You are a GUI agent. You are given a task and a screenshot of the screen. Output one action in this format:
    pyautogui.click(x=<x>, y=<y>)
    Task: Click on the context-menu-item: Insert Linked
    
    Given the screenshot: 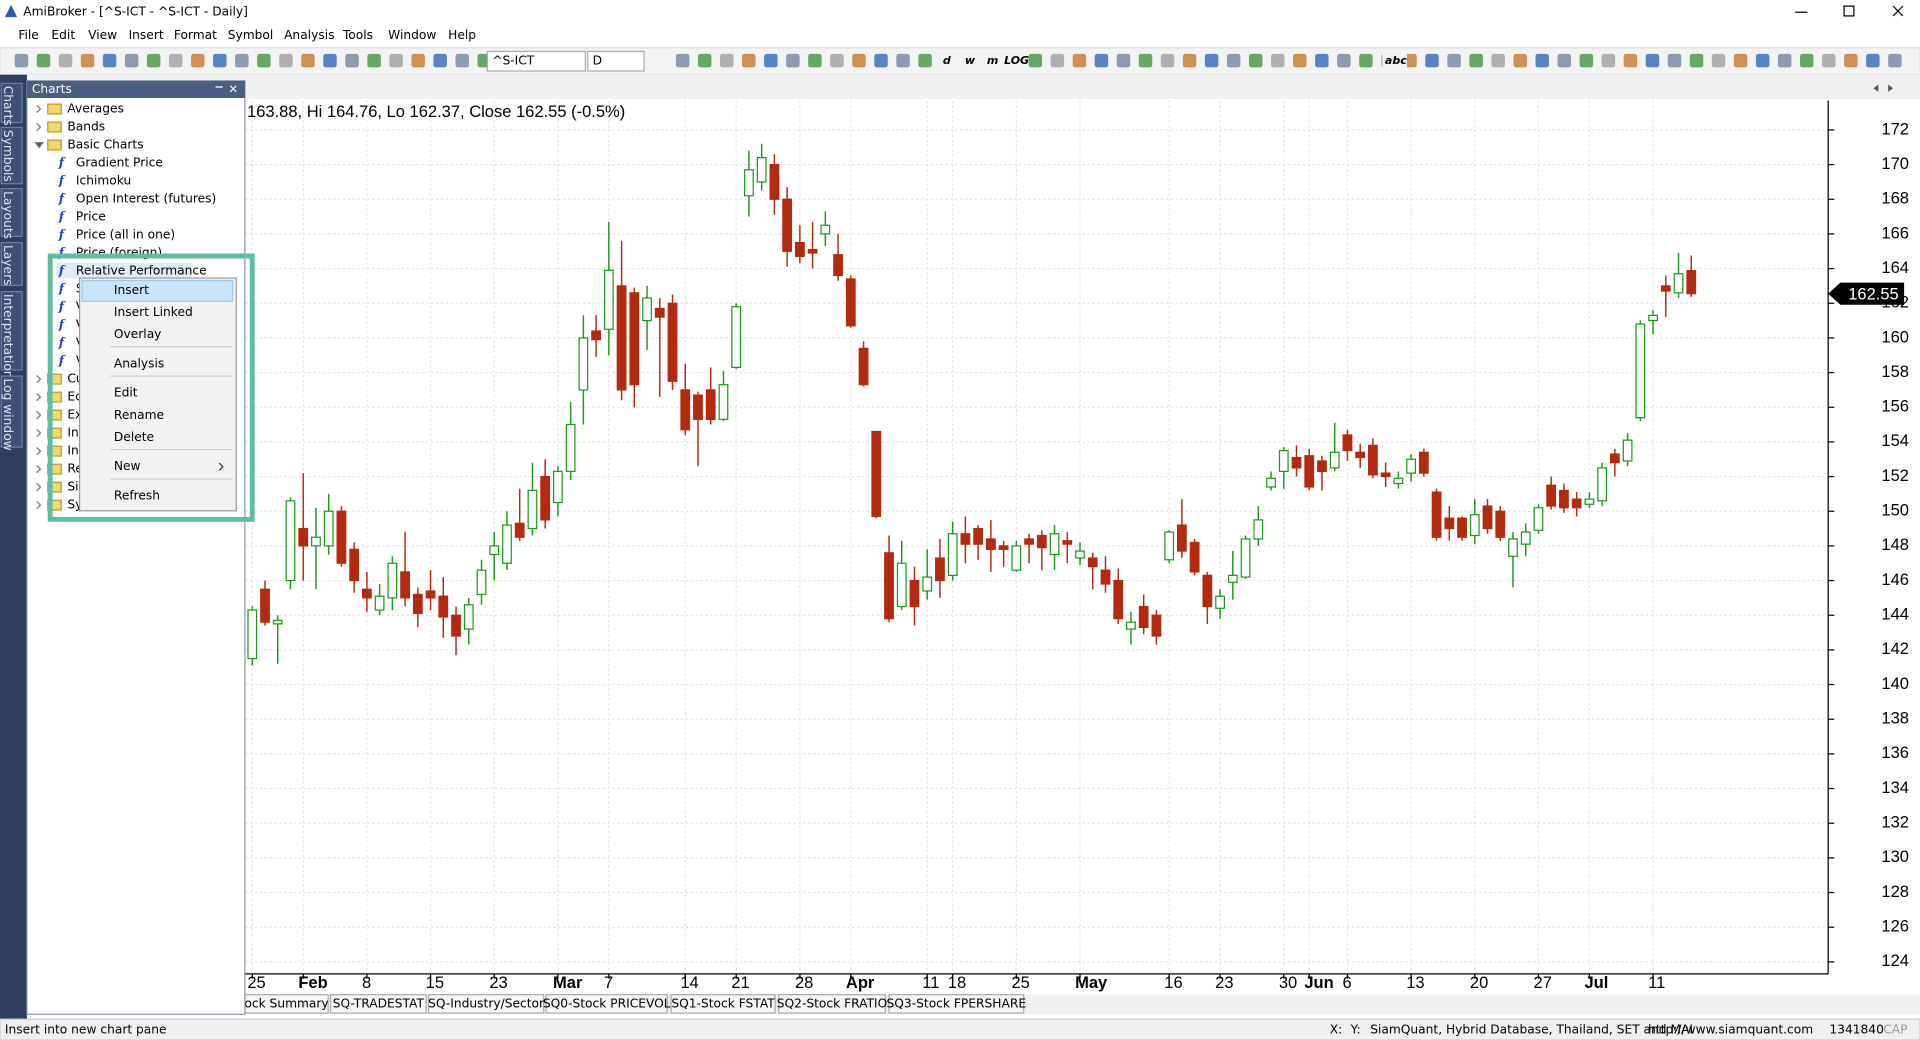 What is the action you would take?
    pyautogui.click(x=153, y=312)
    